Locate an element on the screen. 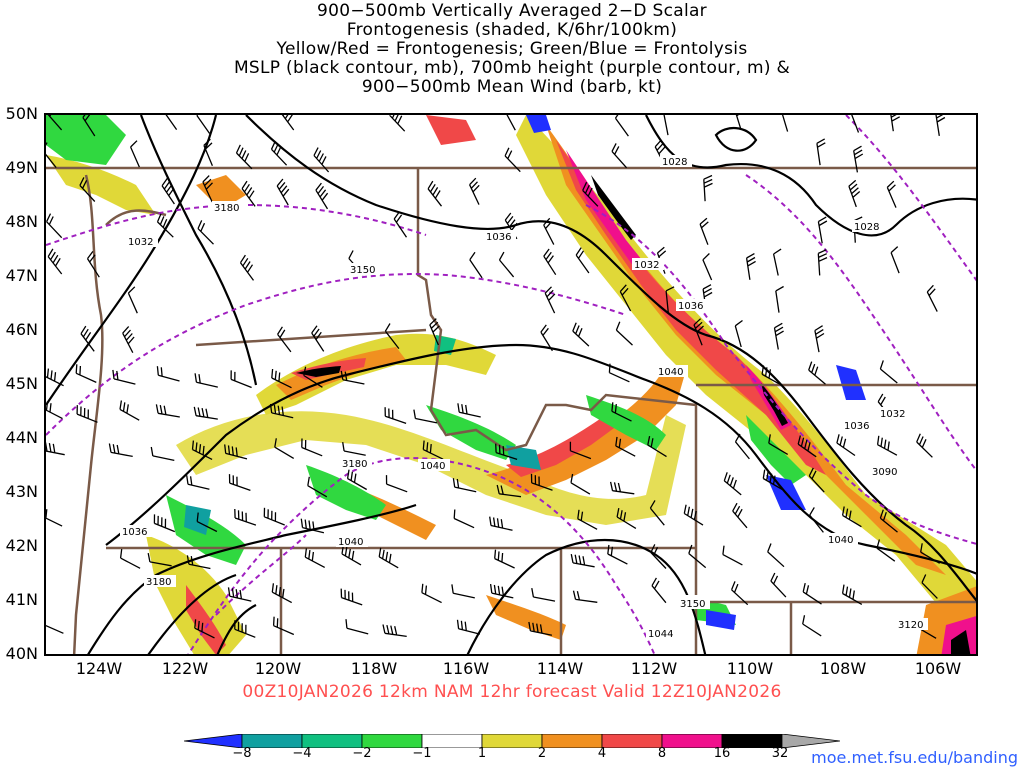  site-url-link: moe.met.fsu.edu/banding is located at coordinates (914, 757).